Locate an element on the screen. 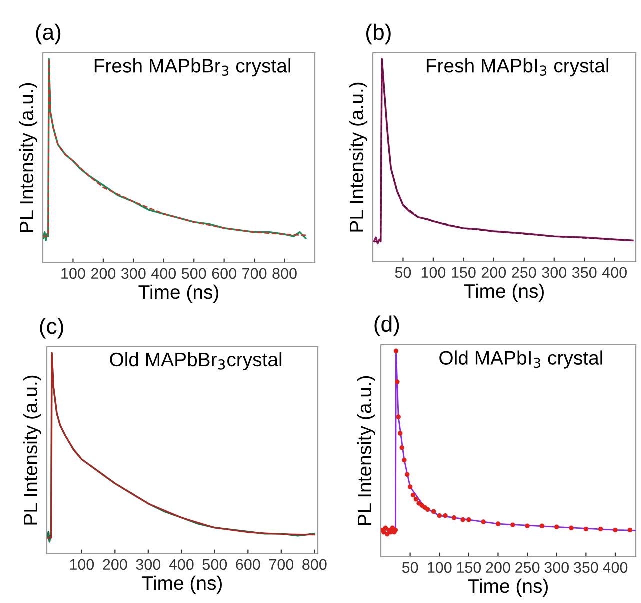  text: (b) is located at coordinates (378, 34).